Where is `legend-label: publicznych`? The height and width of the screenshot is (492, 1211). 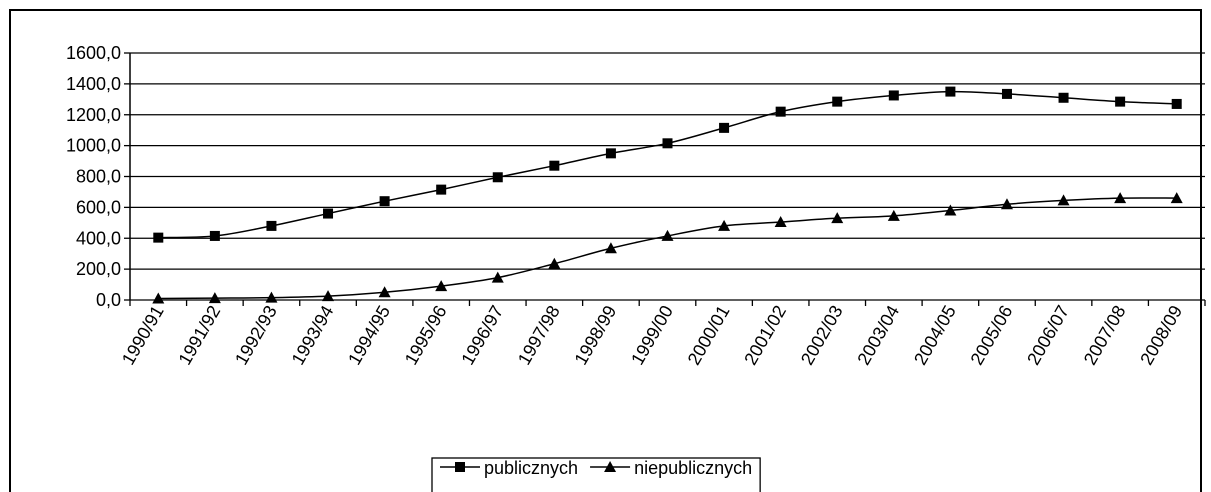 legend-label: publicznych is located at coordinates (531, 468).